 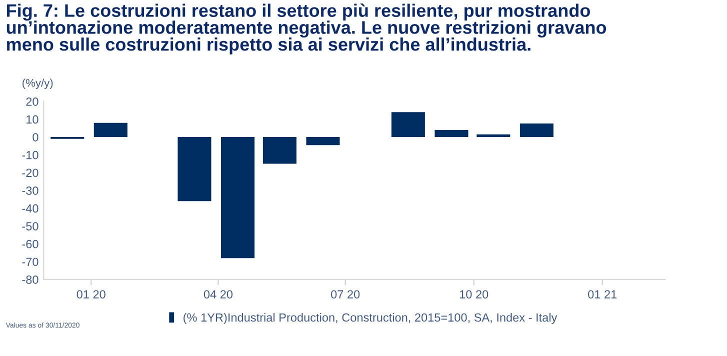 I want to click on y-tick-label: -10, so click(x=30, y=155).